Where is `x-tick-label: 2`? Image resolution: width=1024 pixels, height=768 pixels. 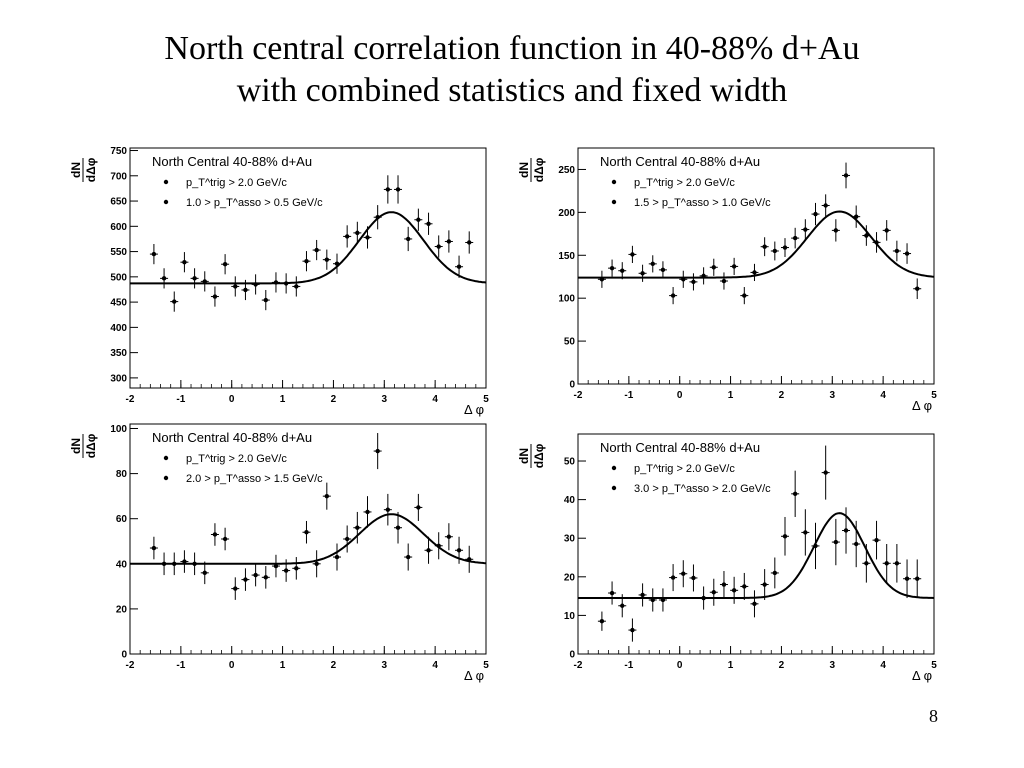
x-tick-label: 2 is located at coordinates (334, 665).